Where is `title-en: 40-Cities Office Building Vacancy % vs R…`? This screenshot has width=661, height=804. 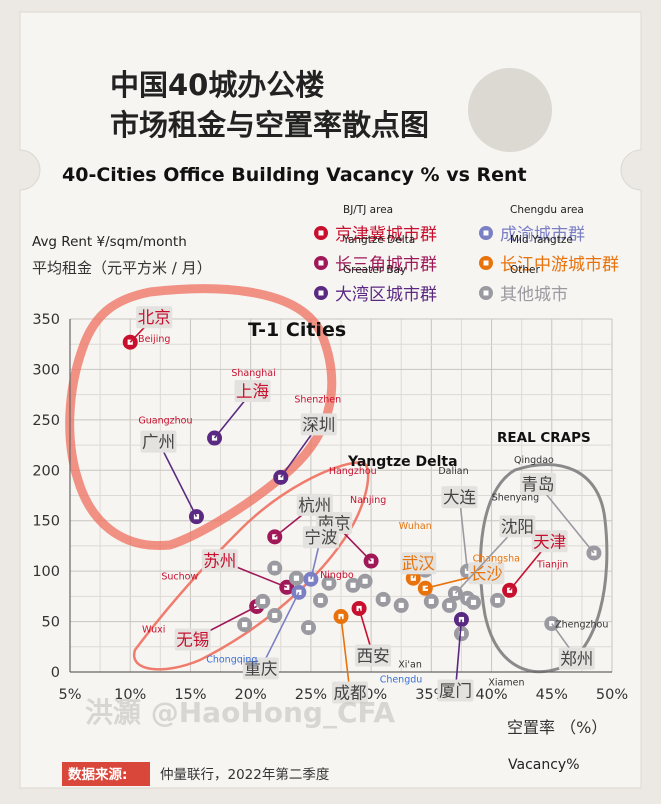
title-en: 40-Cities Office Building Vacancy % vs R… is located at coordinates (294, 175).